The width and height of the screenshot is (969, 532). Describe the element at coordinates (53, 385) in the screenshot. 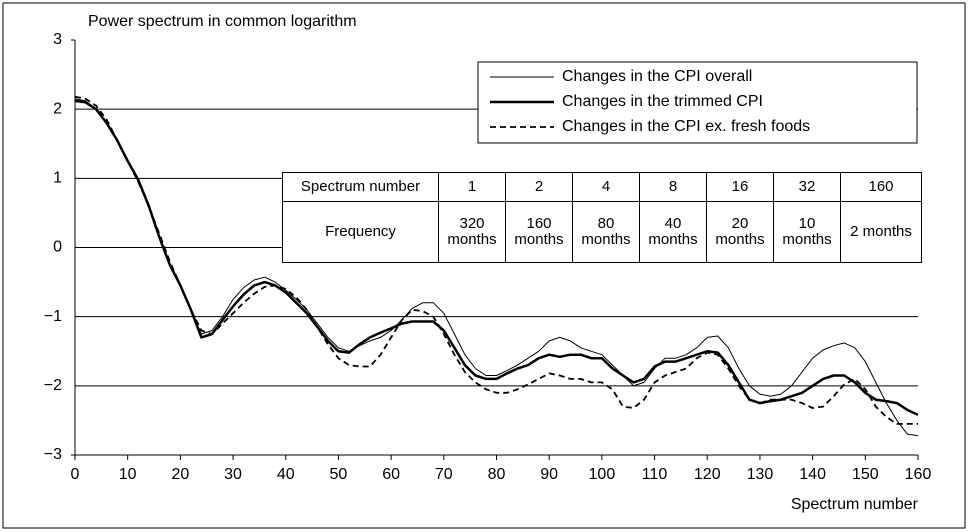

I see `y-tick-label: −2` at that location.